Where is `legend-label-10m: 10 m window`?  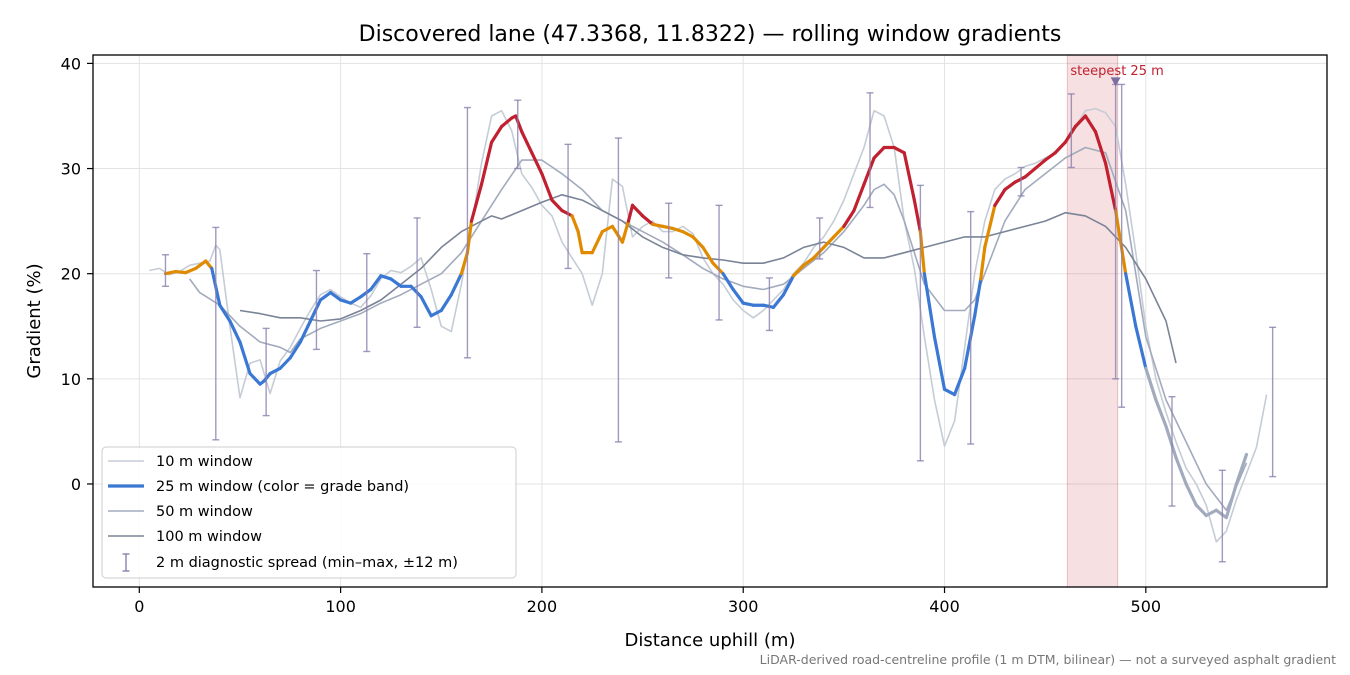
legend-label-10m: 10 m window is located at coordinates (204, 462).